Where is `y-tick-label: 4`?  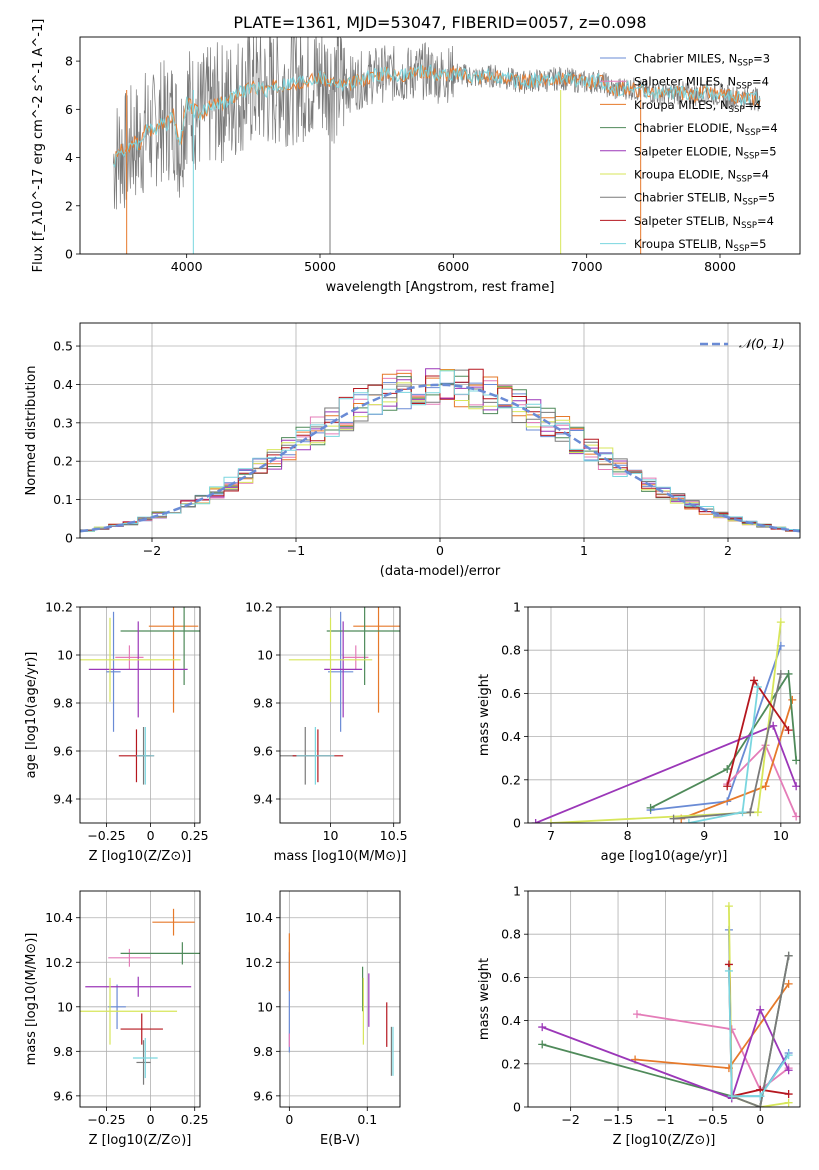
y-tick-label: 4 is located at coordinates (69, 157).